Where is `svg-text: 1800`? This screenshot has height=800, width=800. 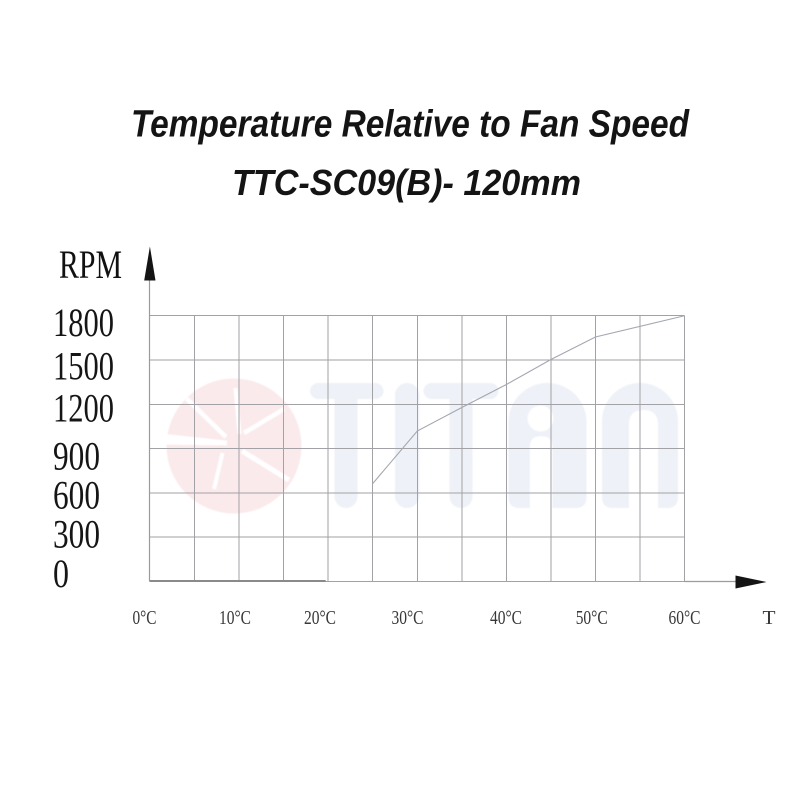
svg-text: 1800 is located at coordinates (83, 322).